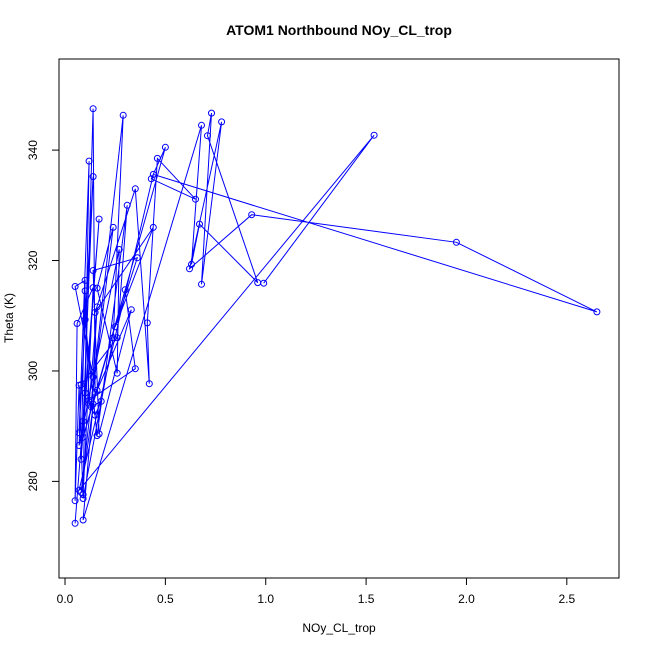  What do you see at coordinates (466, 599) in the screenshot?
I see `x-tick-label: 2.0` at bounding box center [466, 599].